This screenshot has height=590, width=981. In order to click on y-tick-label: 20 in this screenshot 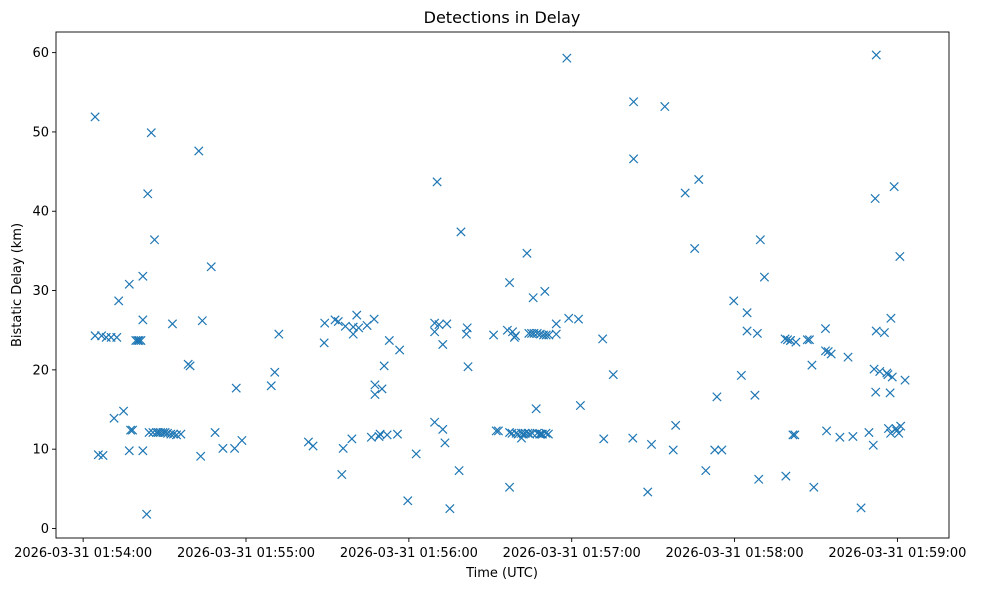, I will do `click(40, 370)`.